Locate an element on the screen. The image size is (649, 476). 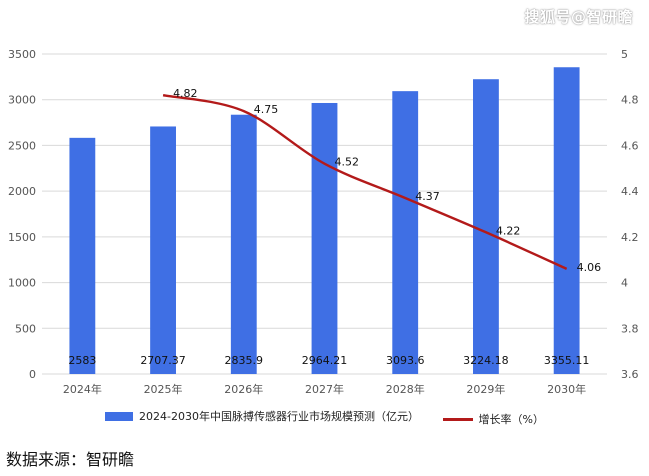
left-axis: 0 500 1000 1500 2000 2500 3000 3500 is located at coordinates (22, 214).